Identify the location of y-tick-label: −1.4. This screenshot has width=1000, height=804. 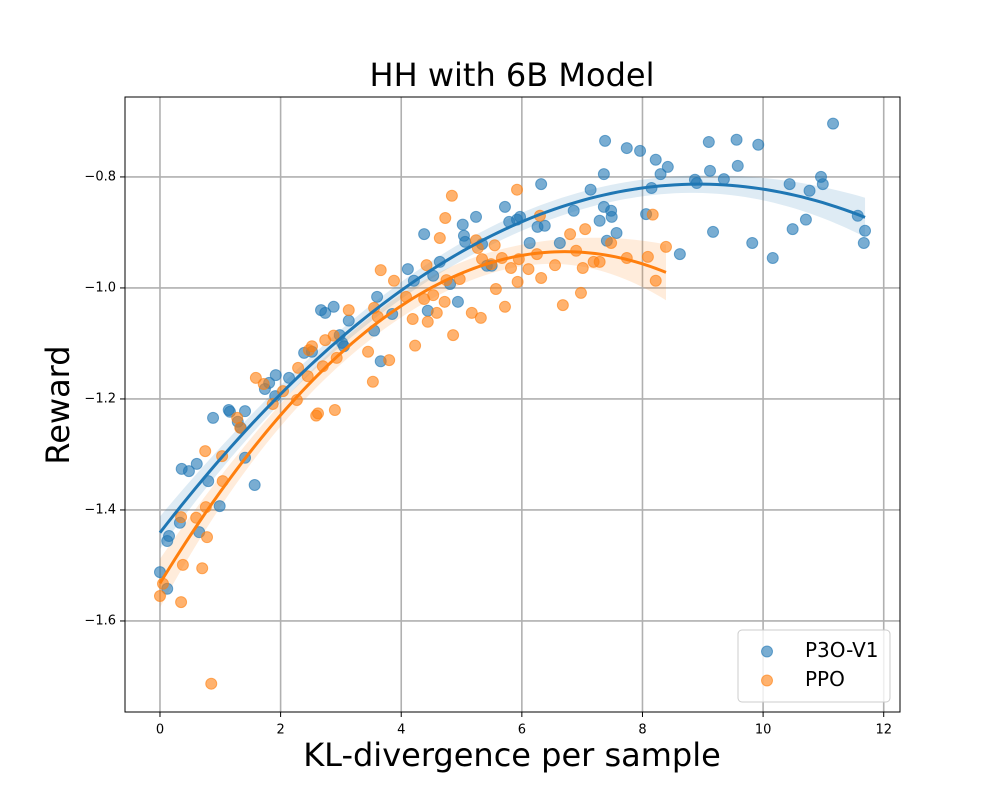
(100, 509).